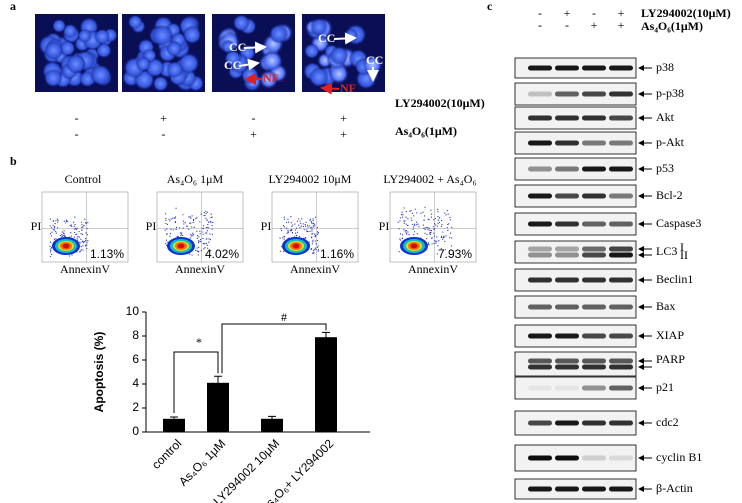 The height and width of the screenshot is (503, 742). What do you see at coordinates (284, 317) in the screenshot?
I see `significance-mark: #` at bounding box center [284, 317].